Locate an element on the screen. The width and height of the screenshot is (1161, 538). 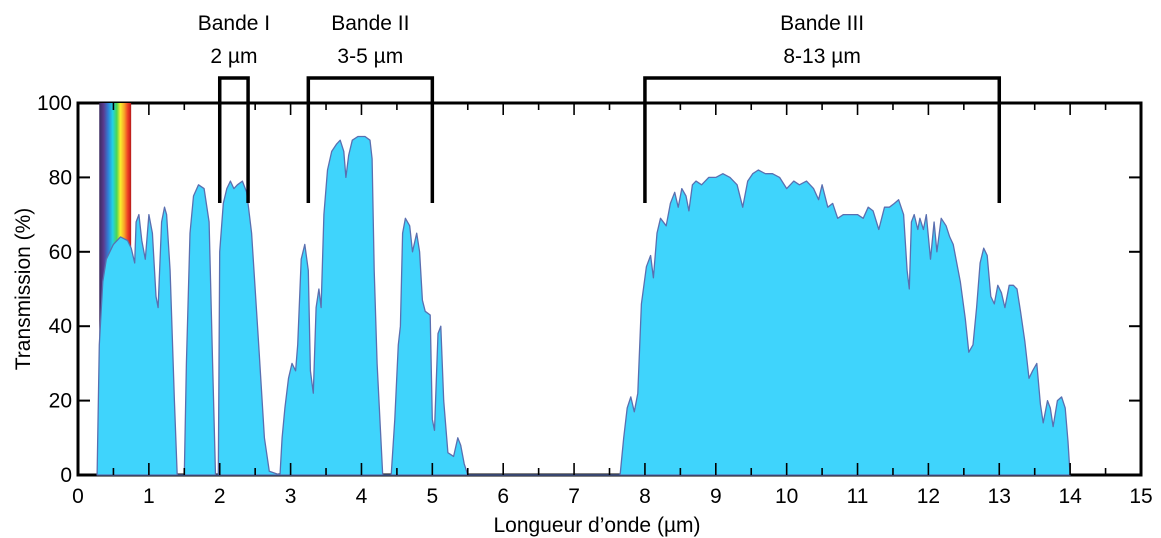
y-tick-label: 0 is located at coordinates (66, 475).